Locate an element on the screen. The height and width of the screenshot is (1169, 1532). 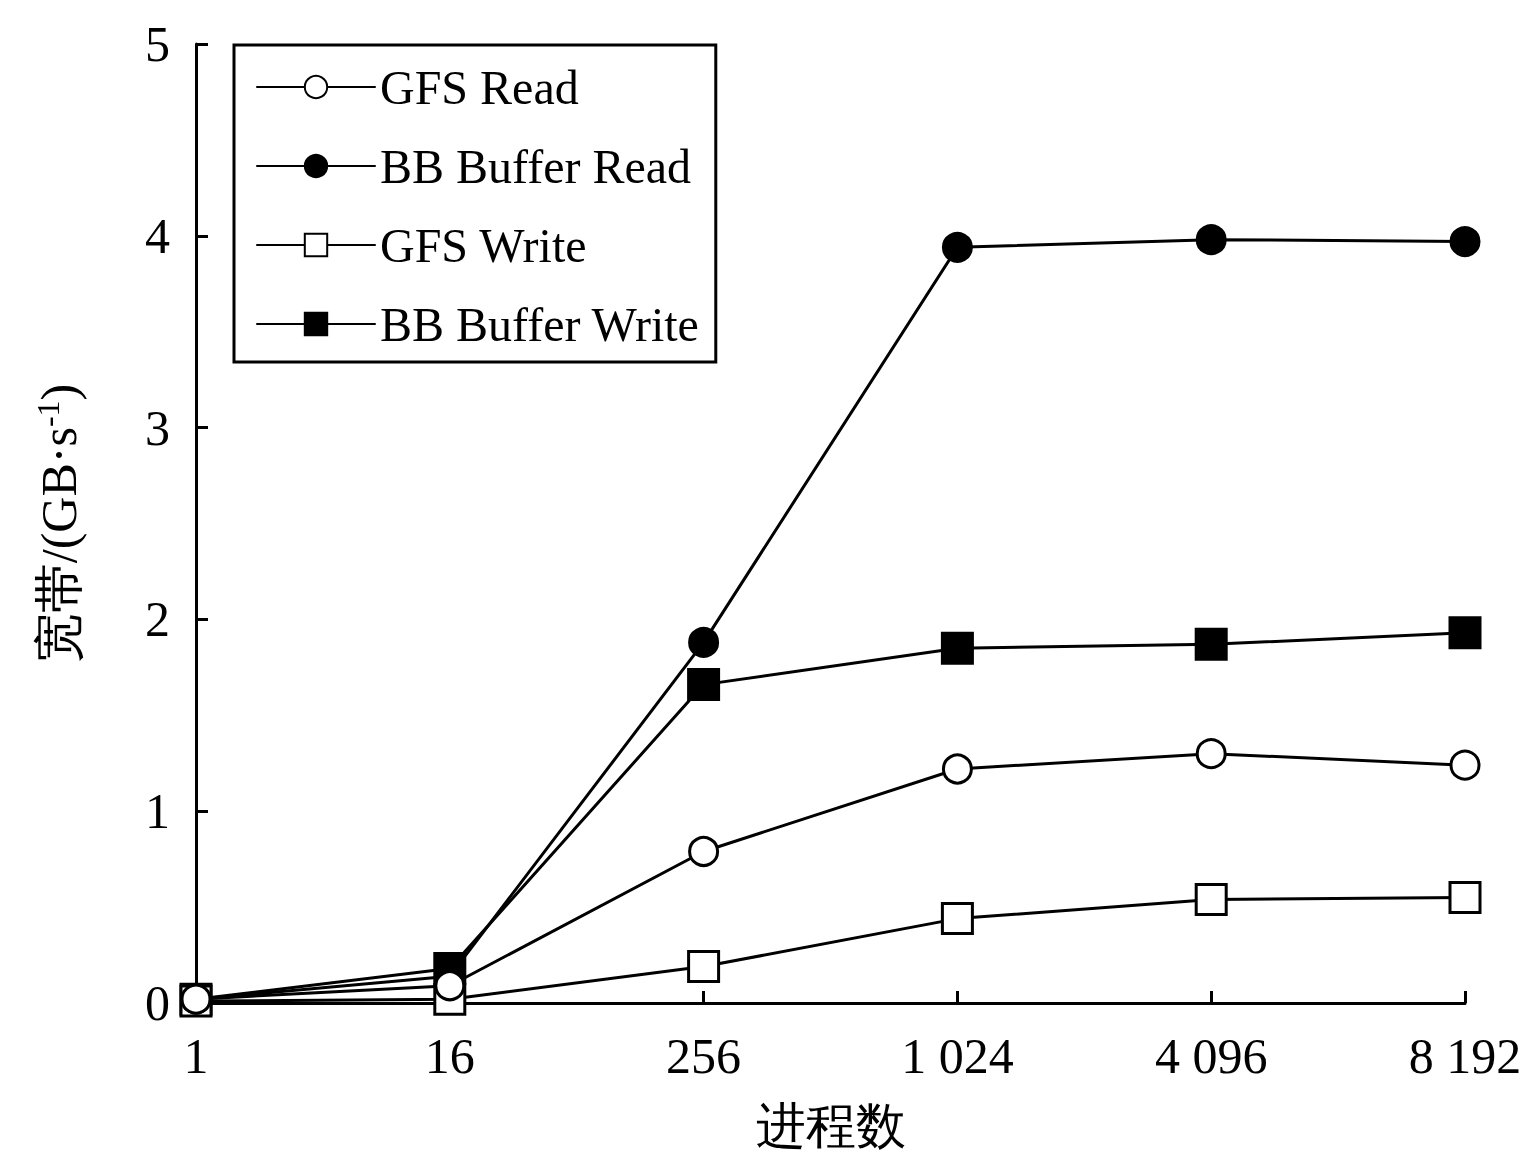
x-tick-label: 8 192 is located at coordinates (1465, 1056).